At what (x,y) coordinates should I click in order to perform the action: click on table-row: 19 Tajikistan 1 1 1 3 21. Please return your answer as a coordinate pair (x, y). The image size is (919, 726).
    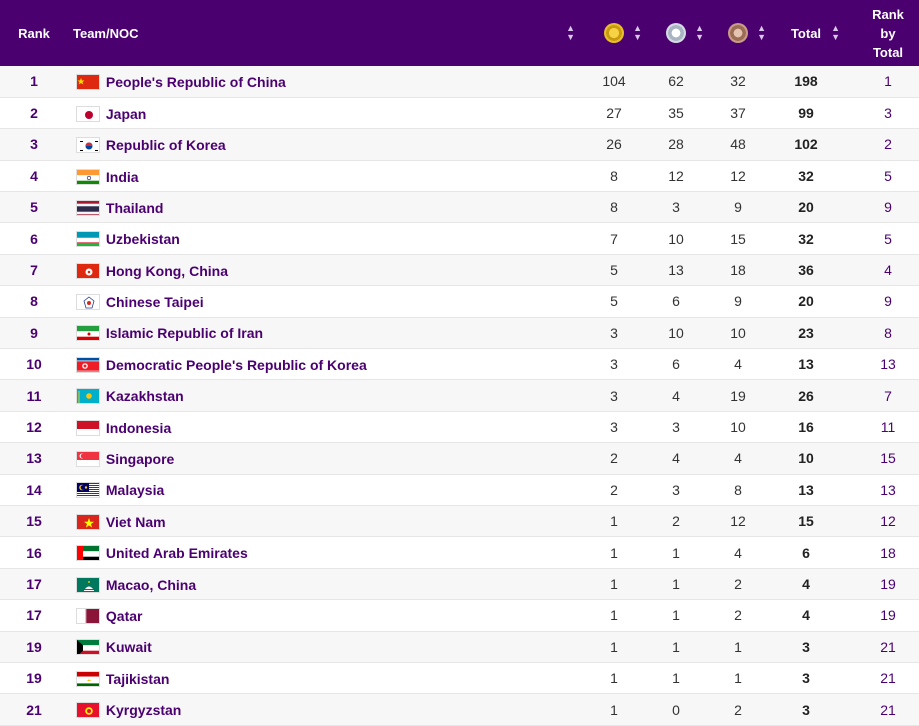
    Looking at the image, I should click on (459, 678).